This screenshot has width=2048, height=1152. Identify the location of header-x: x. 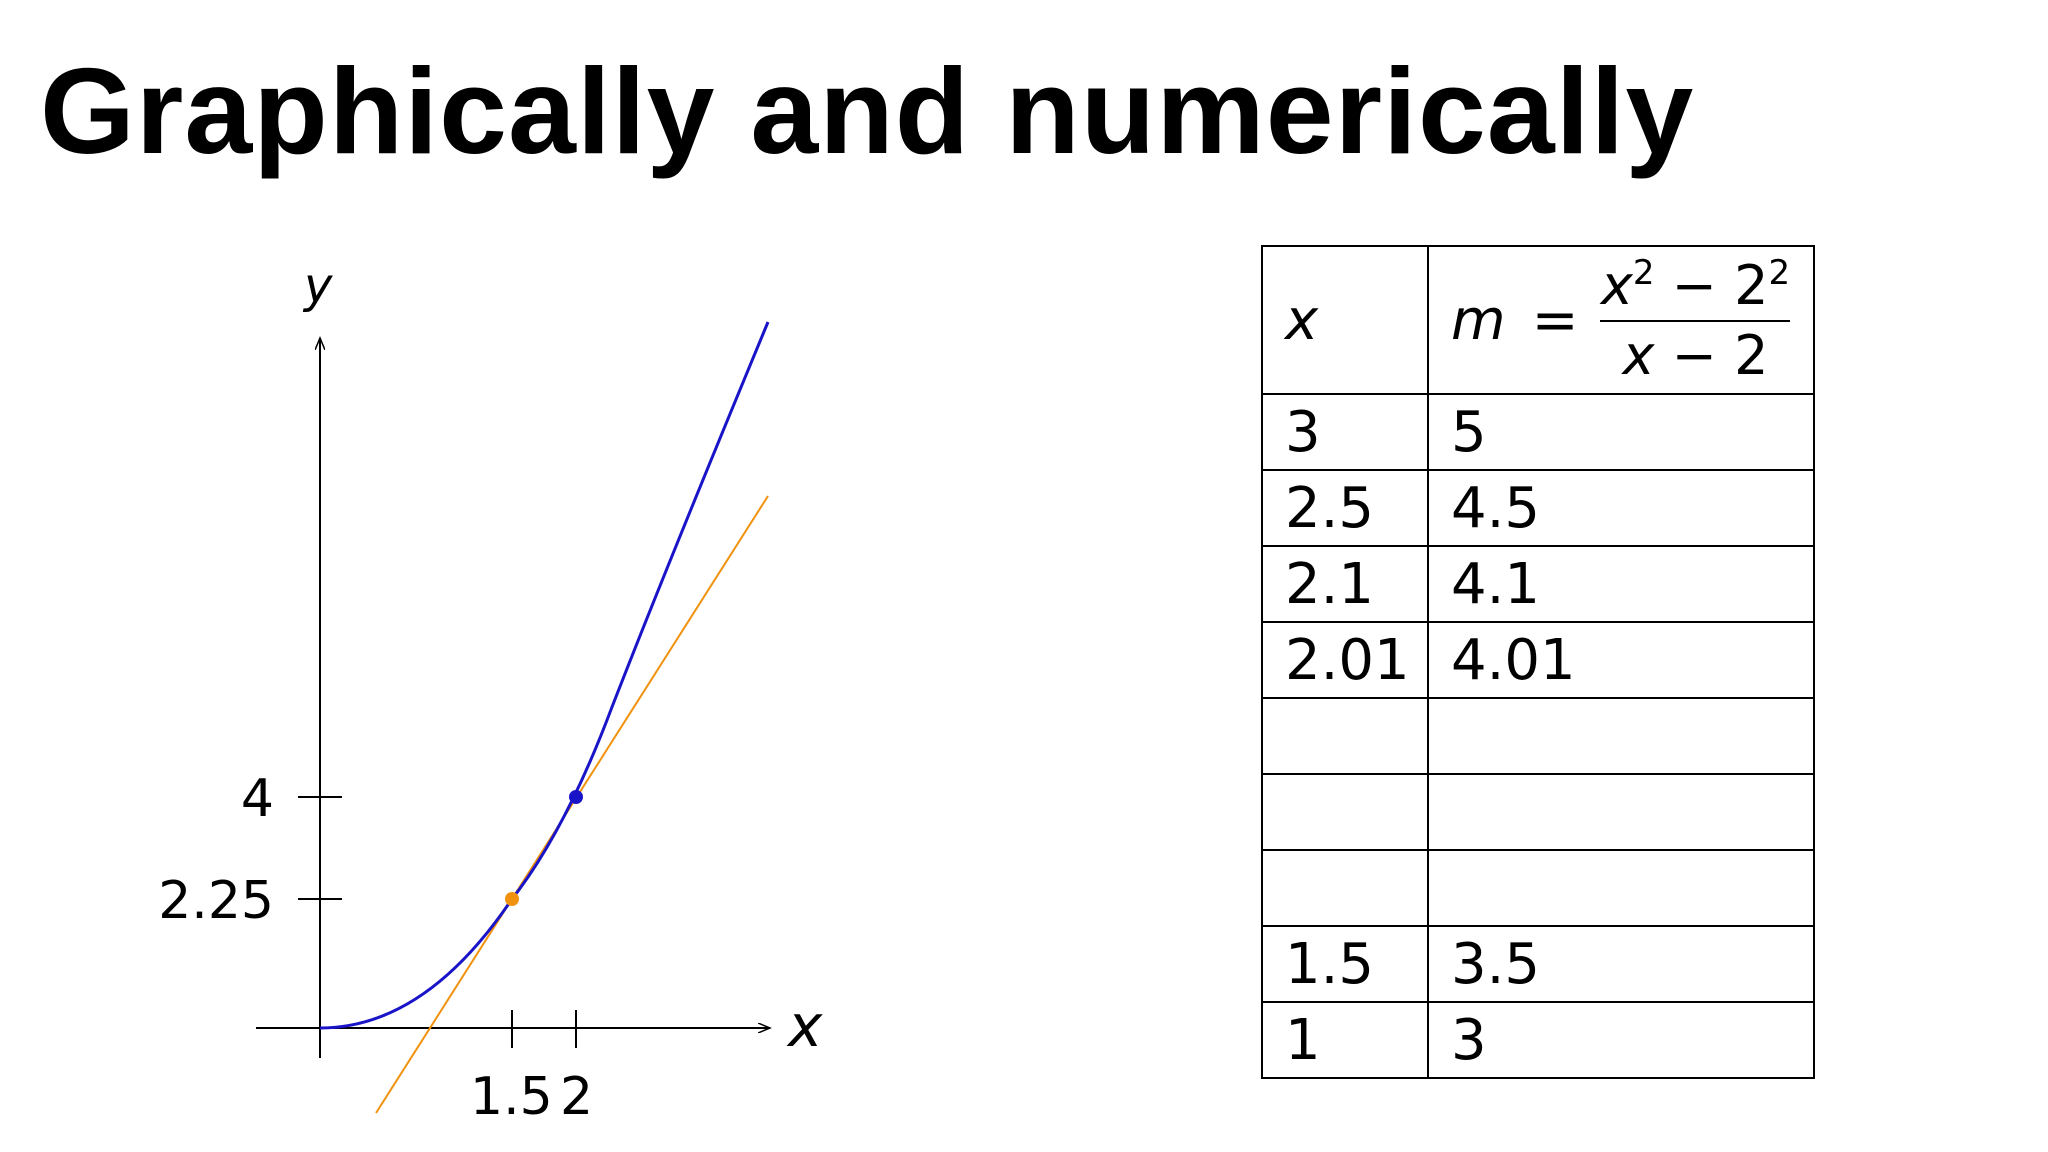
(1345, 320).